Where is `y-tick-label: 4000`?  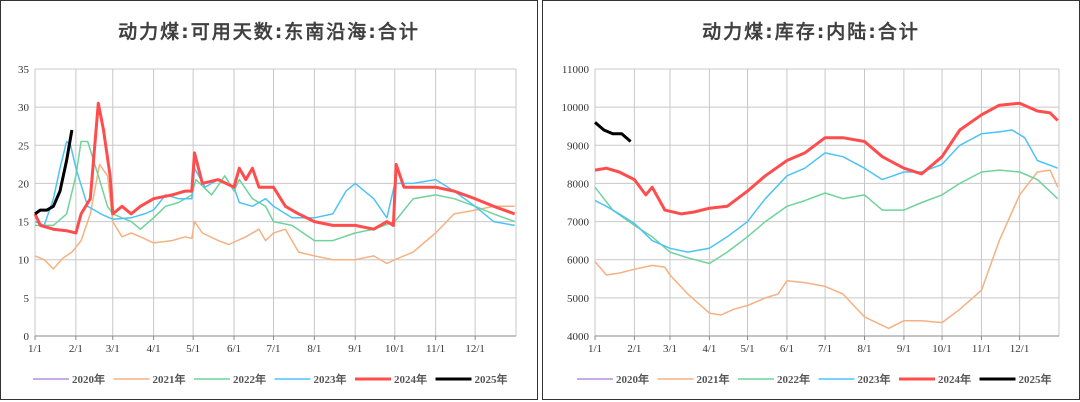 y-tick-label: 4000 is located at coordinates (578, 337).